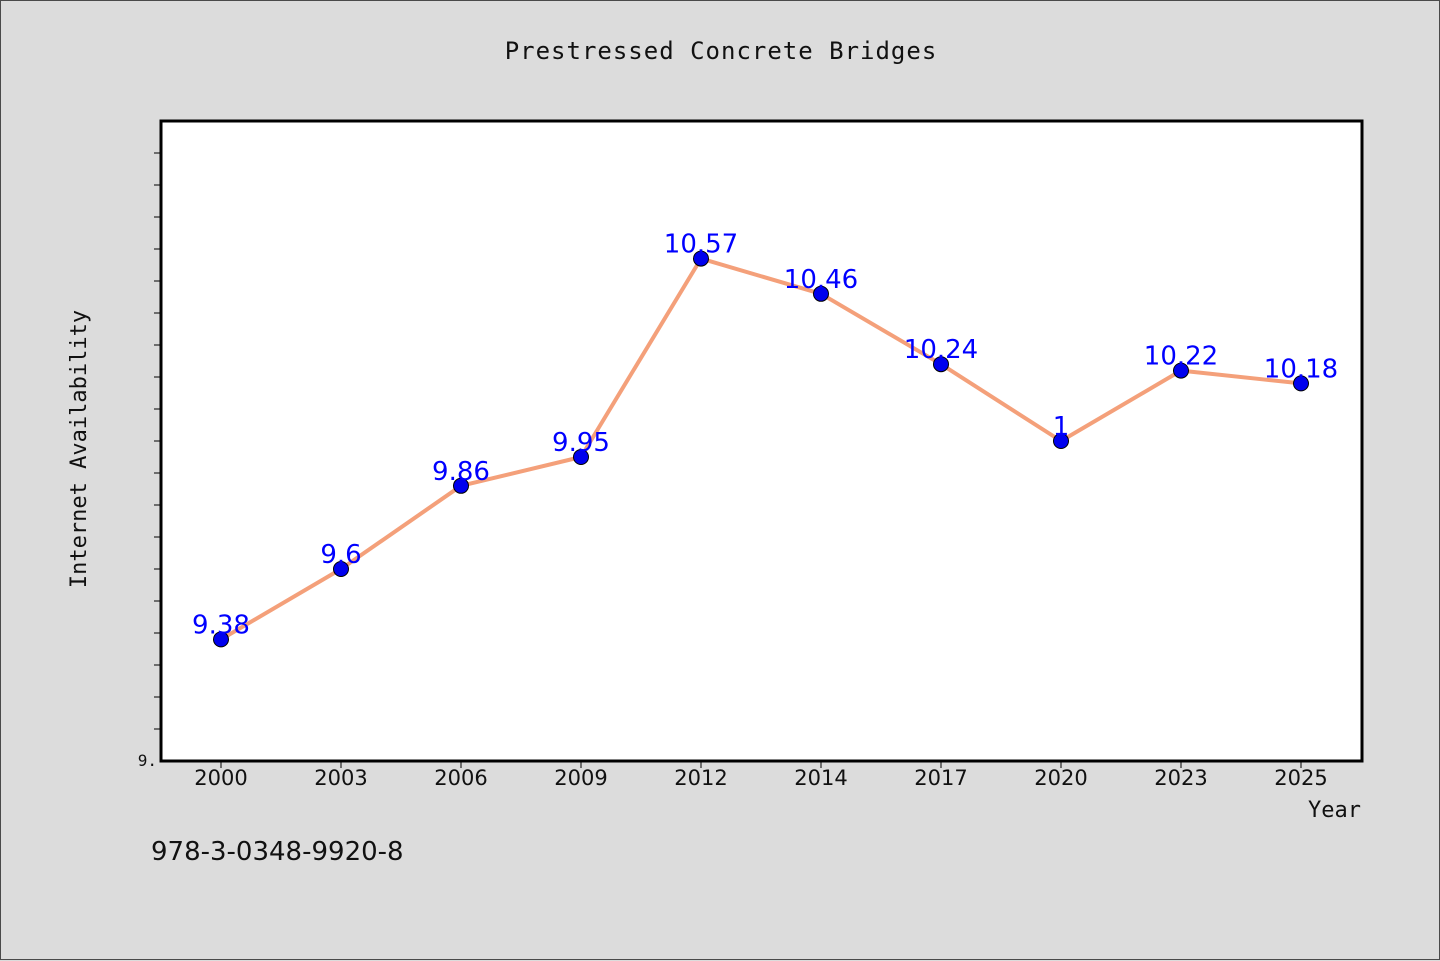 The width and height of the screenshot is (1440, 961). Describe the element at coordinates (1180, 778) in the screenshot. I see `x-tick-label: 2023` at that location.